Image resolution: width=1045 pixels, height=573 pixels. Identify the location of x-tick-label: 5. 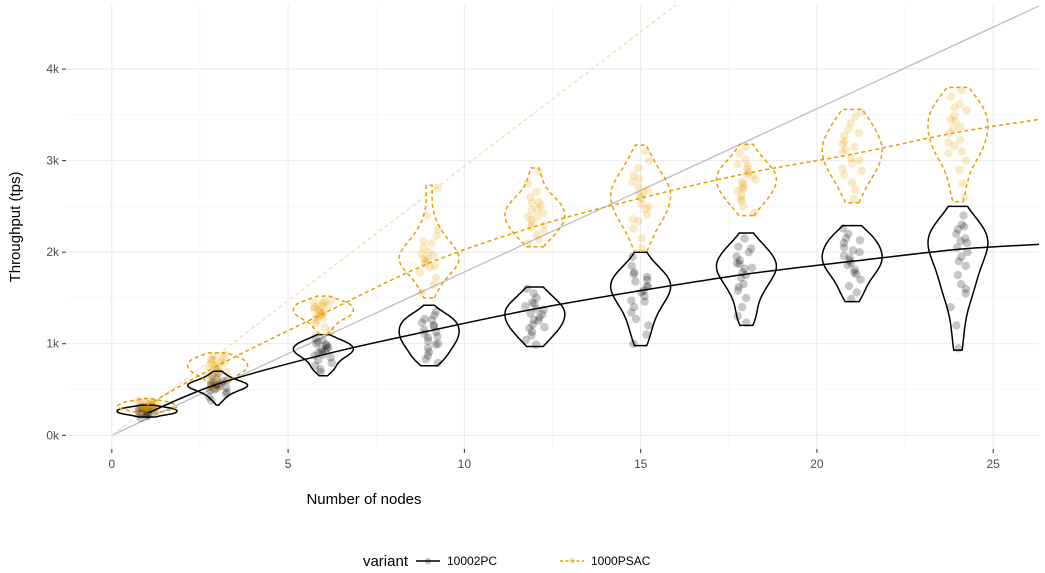
(288, 464).